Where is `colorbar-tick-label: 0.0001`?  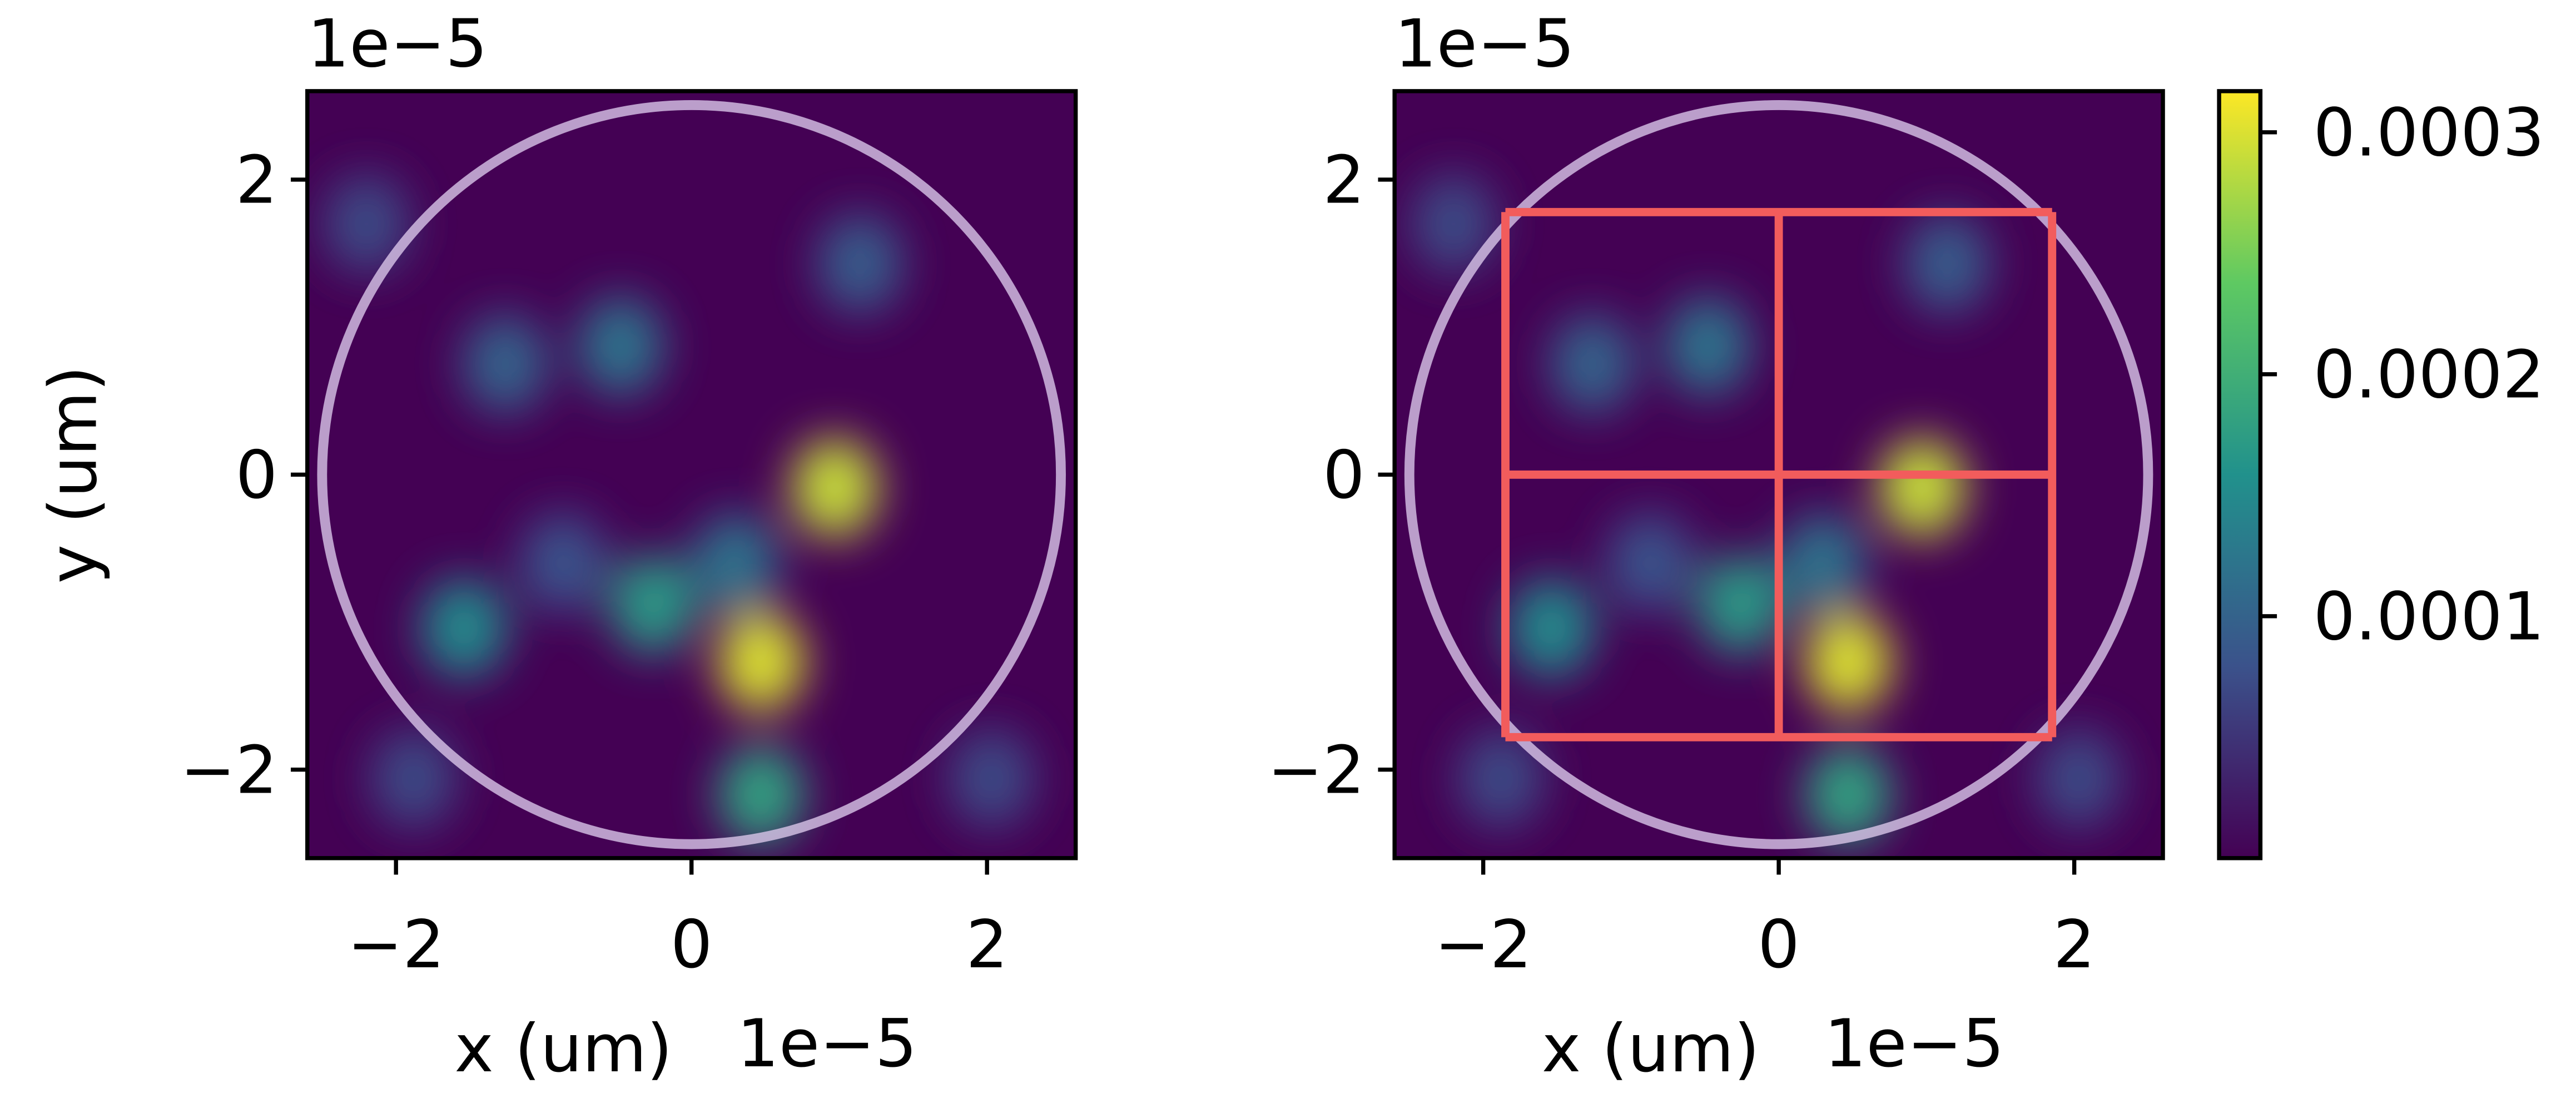 colorbar-tick-label: 0.0001 is located at coordinates (2428, 617).